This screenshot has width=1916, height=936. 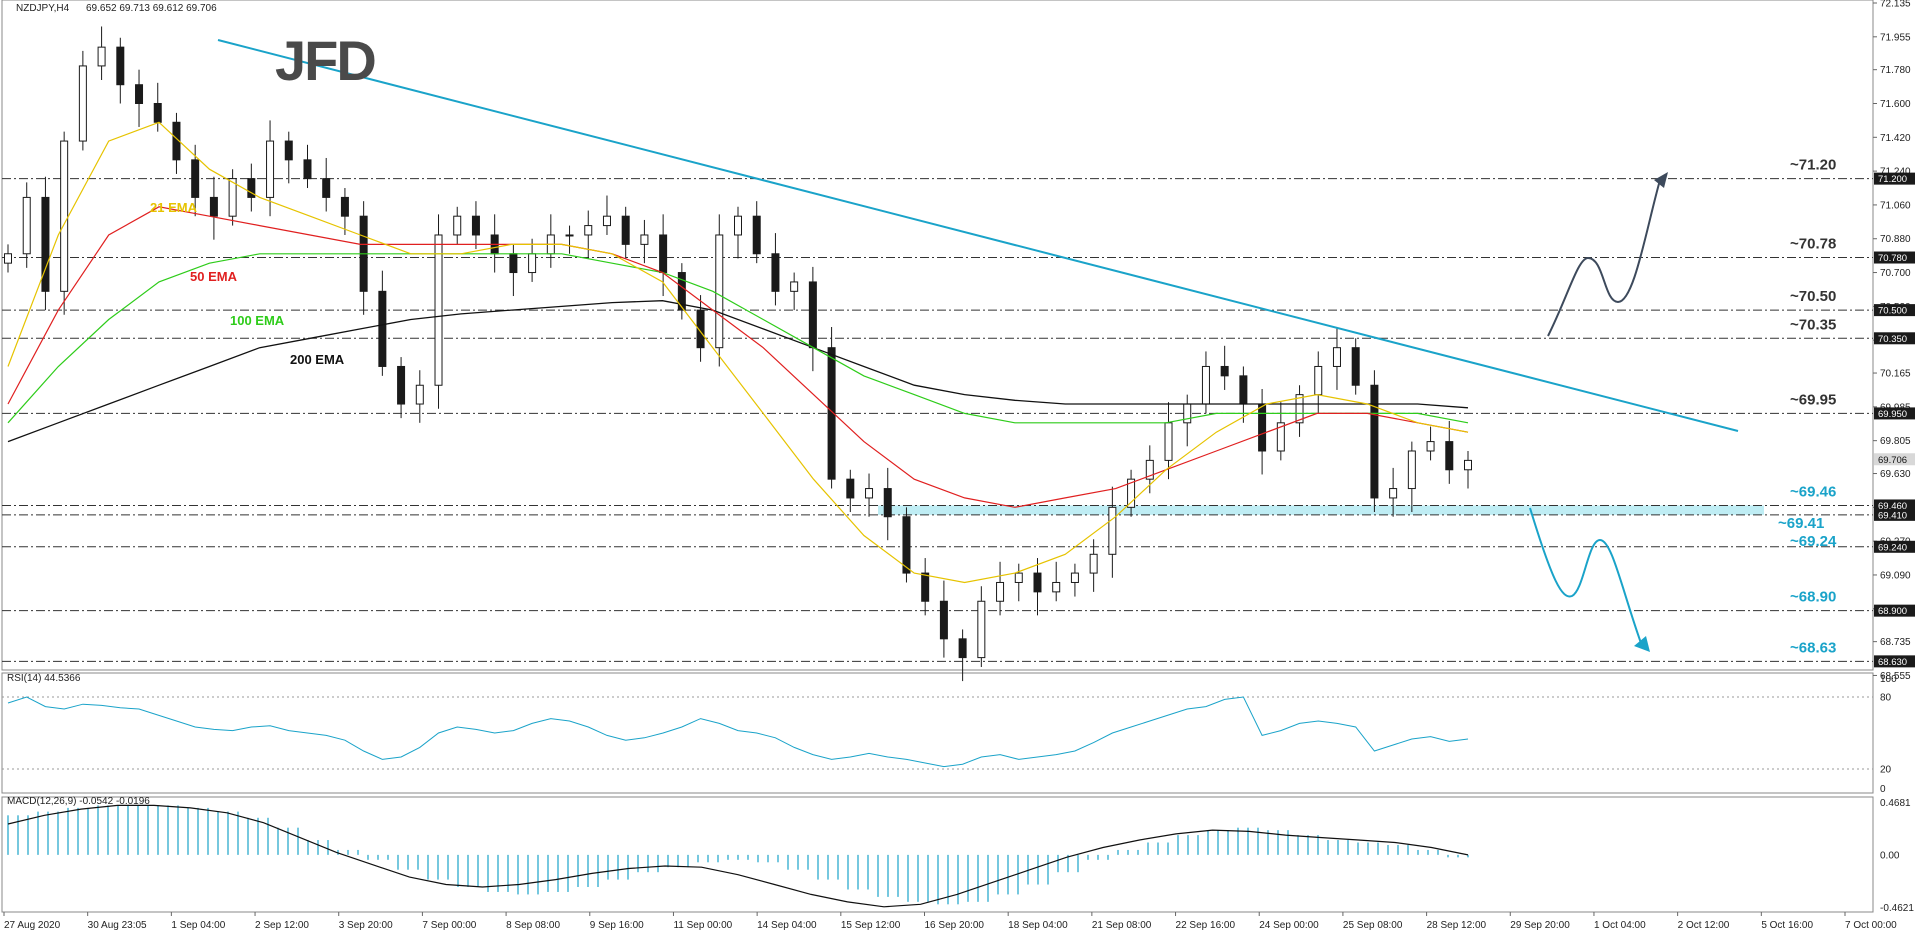 I want to click on price-tag-label: 69.706, so click(x=1892, y=460).